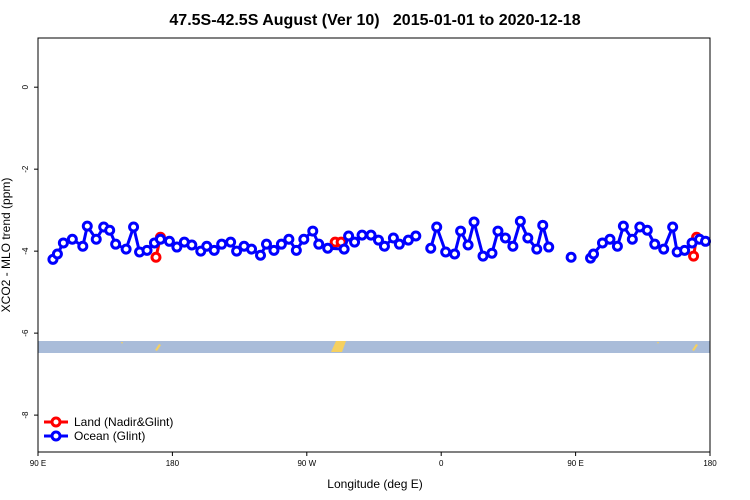  What do you see at coordinates (25, 333) in the screenshot?
I see `y-tick-label: -6` at bounding box center [25, 333].